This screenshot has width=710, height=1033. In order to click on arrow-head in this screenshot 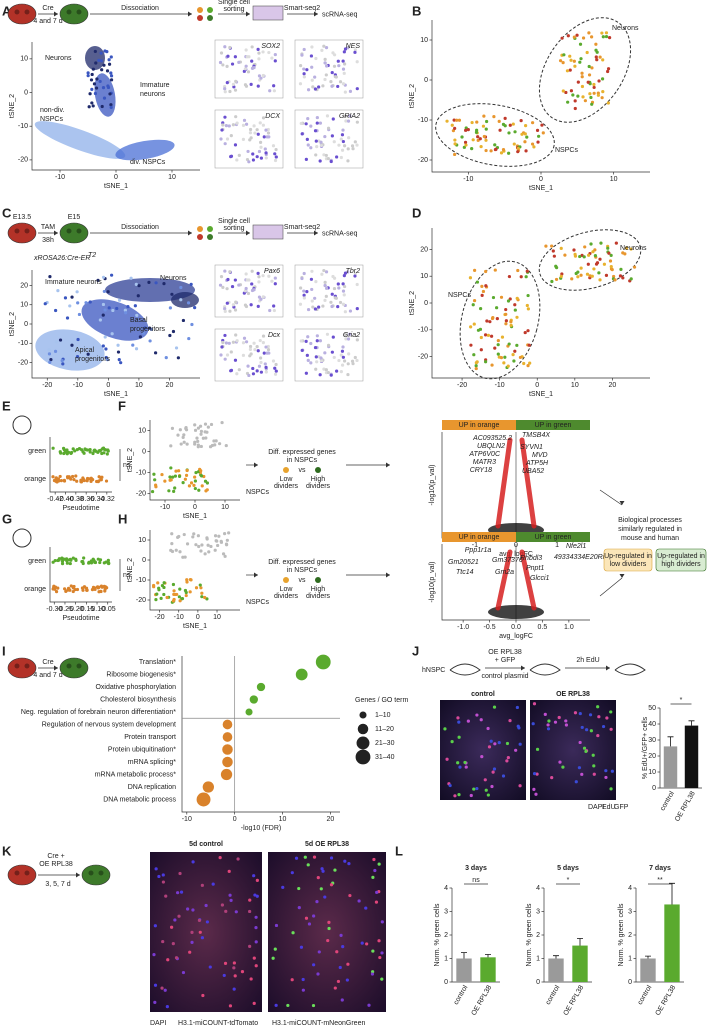, I will do `click(316, 14)`.